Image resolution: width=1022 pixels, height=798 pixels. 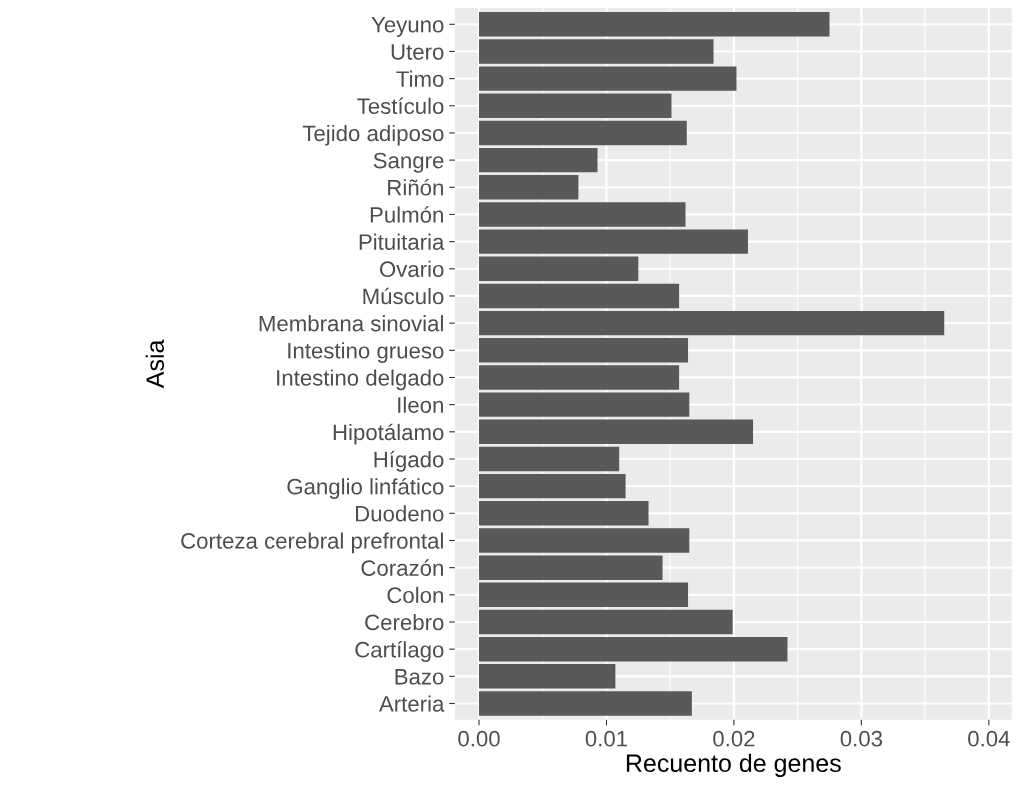 What do you see at coordinates (351, 323) in the screenshot?
I see `y-tick-label: Membrana sinovial` at bounding box center [351, 323].